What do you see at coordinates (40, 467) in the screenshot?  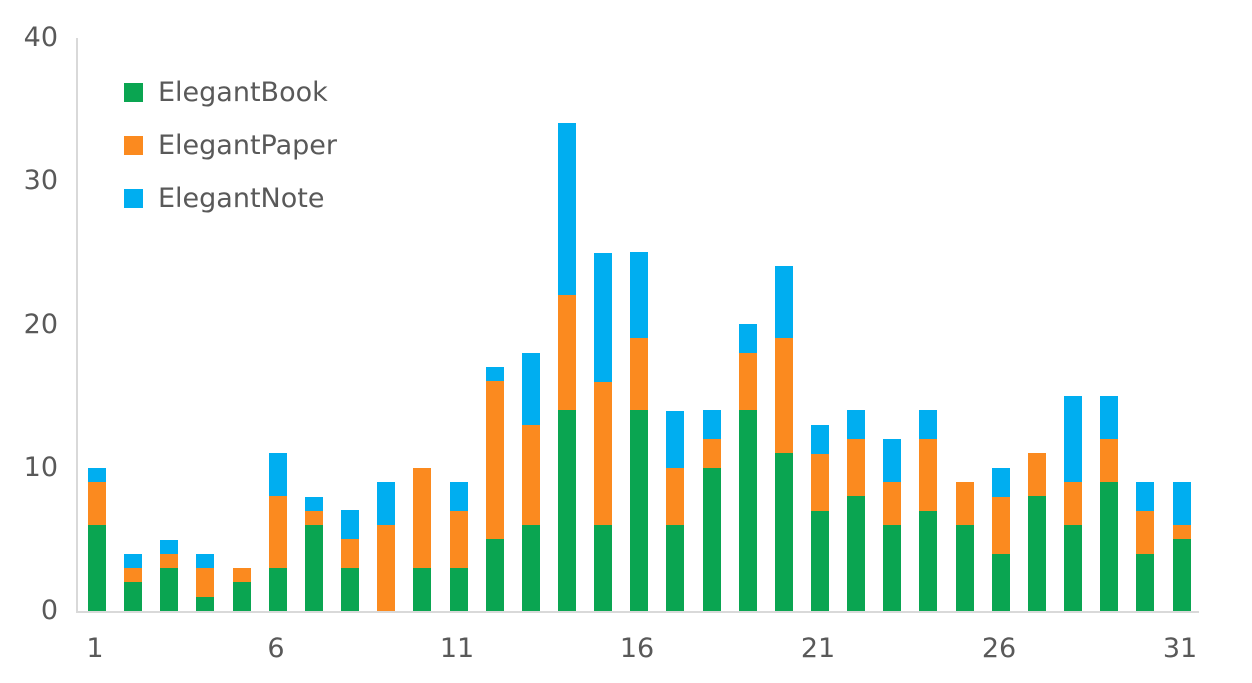 I see `y-tick-label-10: 10` at bounding box center [40, 467].